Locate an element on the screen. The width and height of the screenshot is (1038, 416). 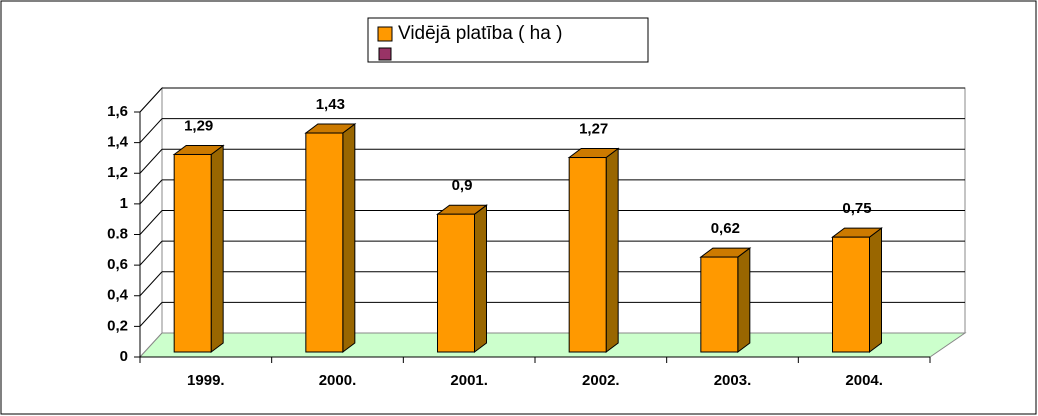
x-tick-label: 2002. is located at coordinates (601, 380).